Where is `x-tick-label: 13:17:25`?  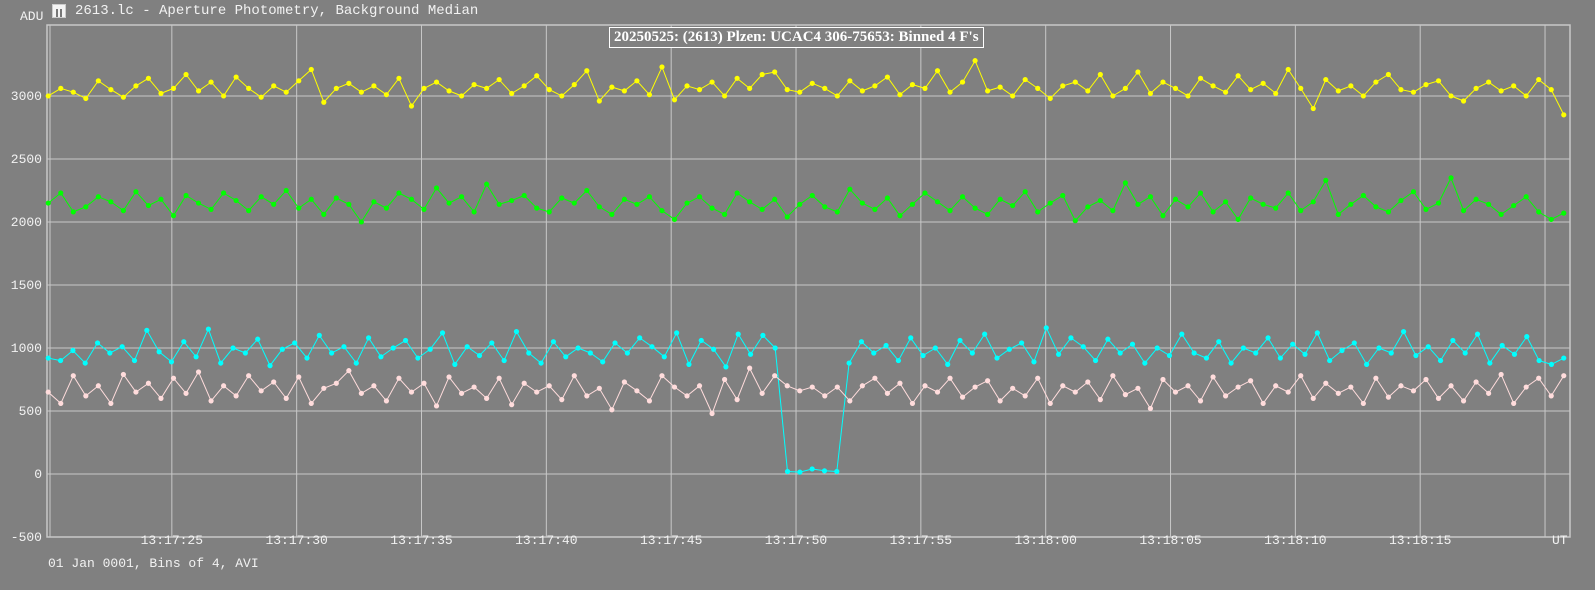
x-tick-label: 13:17:25 is located at coordinates (172, 540).